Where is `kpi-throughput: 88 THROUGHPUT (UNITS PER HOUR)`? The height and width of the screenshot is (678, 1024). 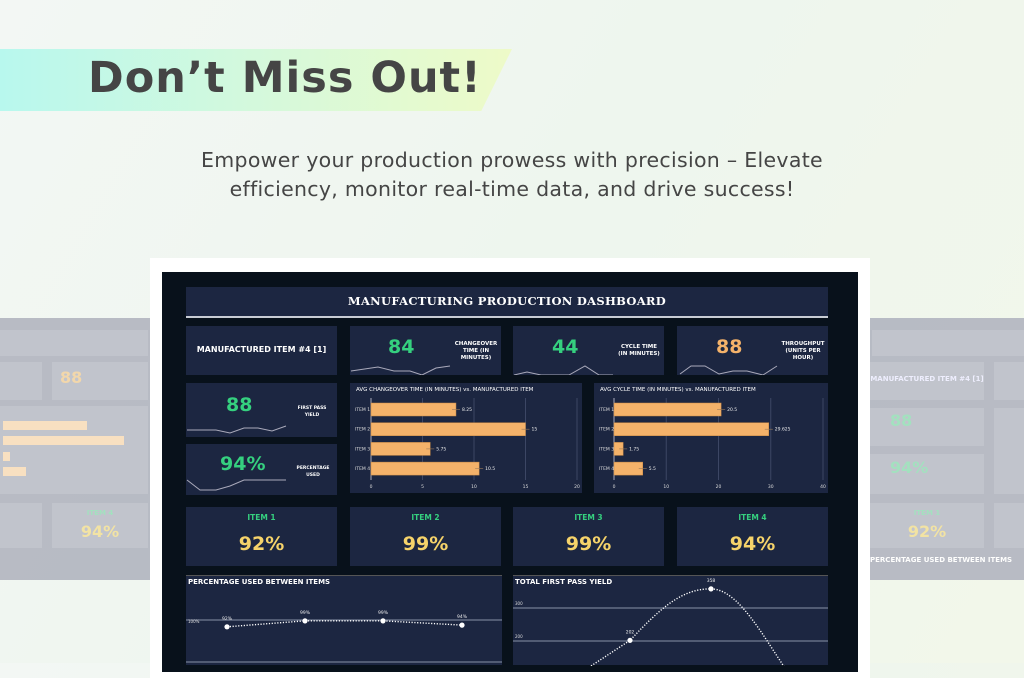 kpi-throughput: 88 THROUGHPUT (UNITS PER HOUR) is located at coordinates (752, 350).